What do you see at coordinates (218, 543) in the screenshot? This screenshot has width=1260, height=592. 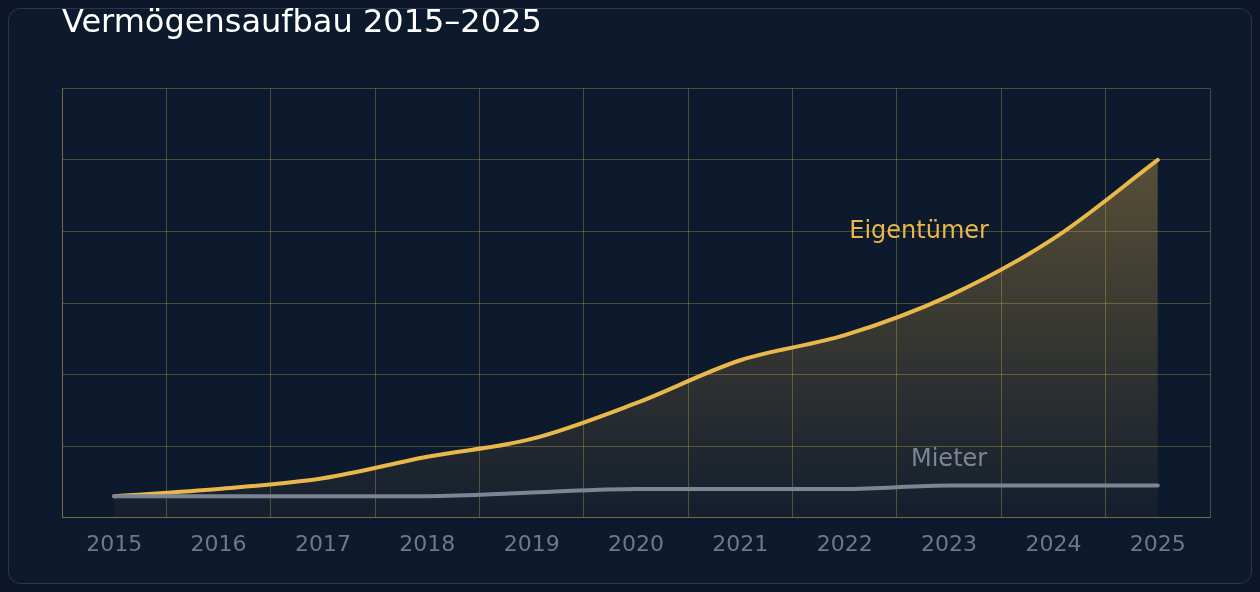 I see `x-tick-label: 2016` at bounding box center [218, 543].